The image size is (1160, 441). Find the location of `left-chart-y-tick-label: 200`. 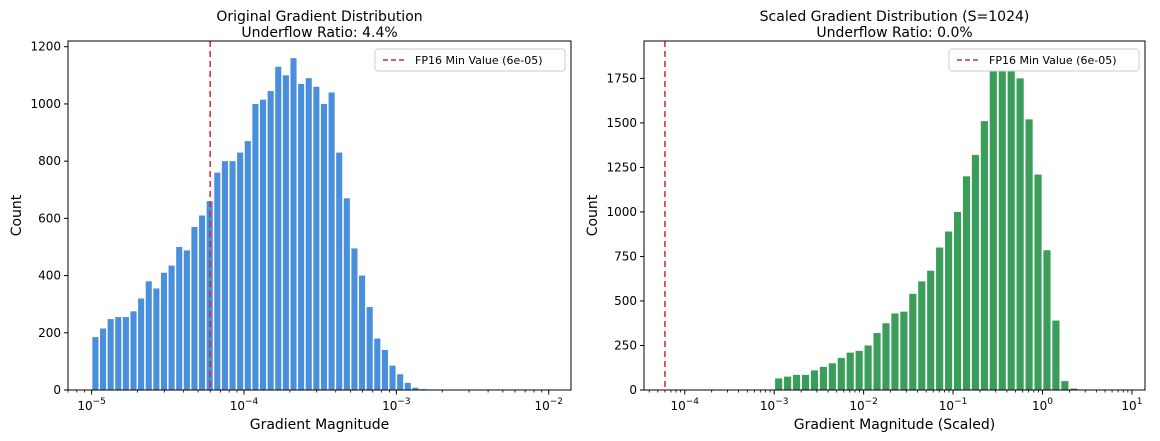

left-chart-y-tick-label: 200 is located at coordinates (49, 333).